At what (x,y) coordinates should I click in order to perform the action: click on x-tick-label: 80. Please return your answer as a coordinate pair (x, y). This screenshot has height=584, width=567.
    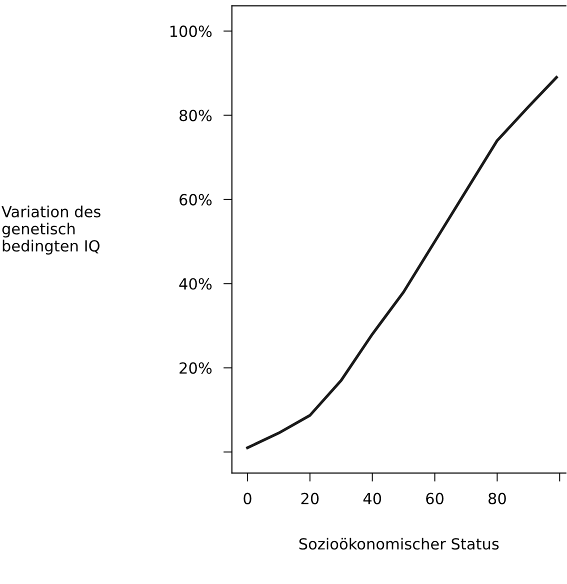
    Looking at the image, I should click on (497, 498).